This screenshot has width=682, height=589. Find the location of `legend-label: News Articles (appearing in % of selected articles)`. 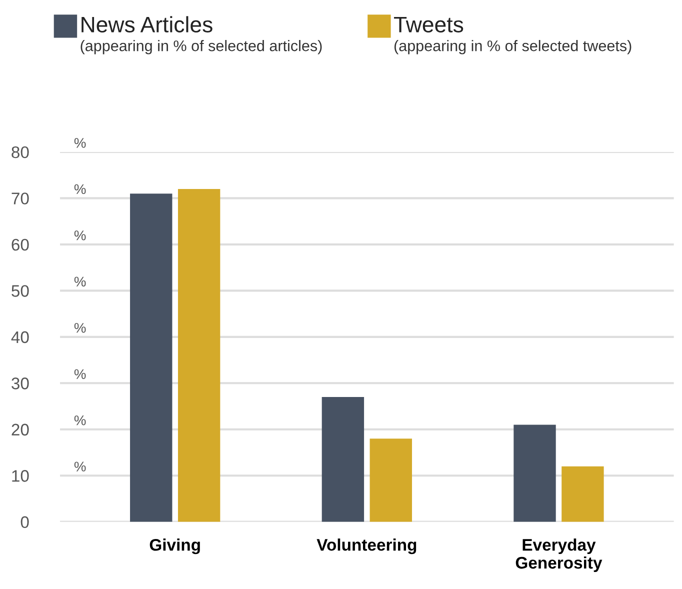

legend-label: News Articles (appearing in % of selected articles) is located at coordinates (201, 35).